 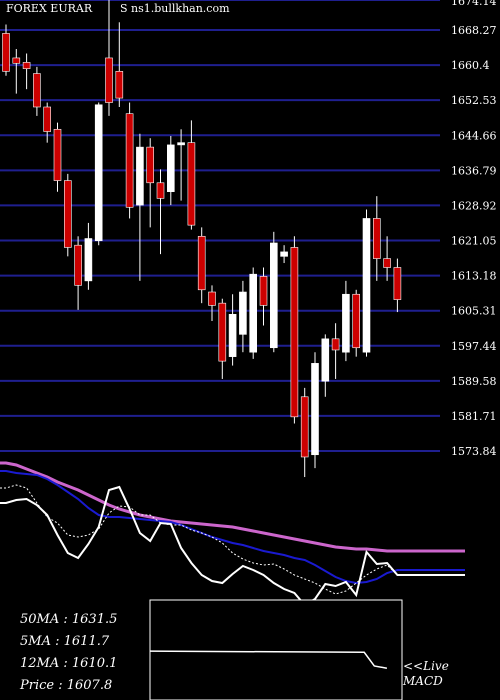 What do you see at coordinates (268, 659) in the screenshot?
I see `macd-line` at bounding box center [268, 659].